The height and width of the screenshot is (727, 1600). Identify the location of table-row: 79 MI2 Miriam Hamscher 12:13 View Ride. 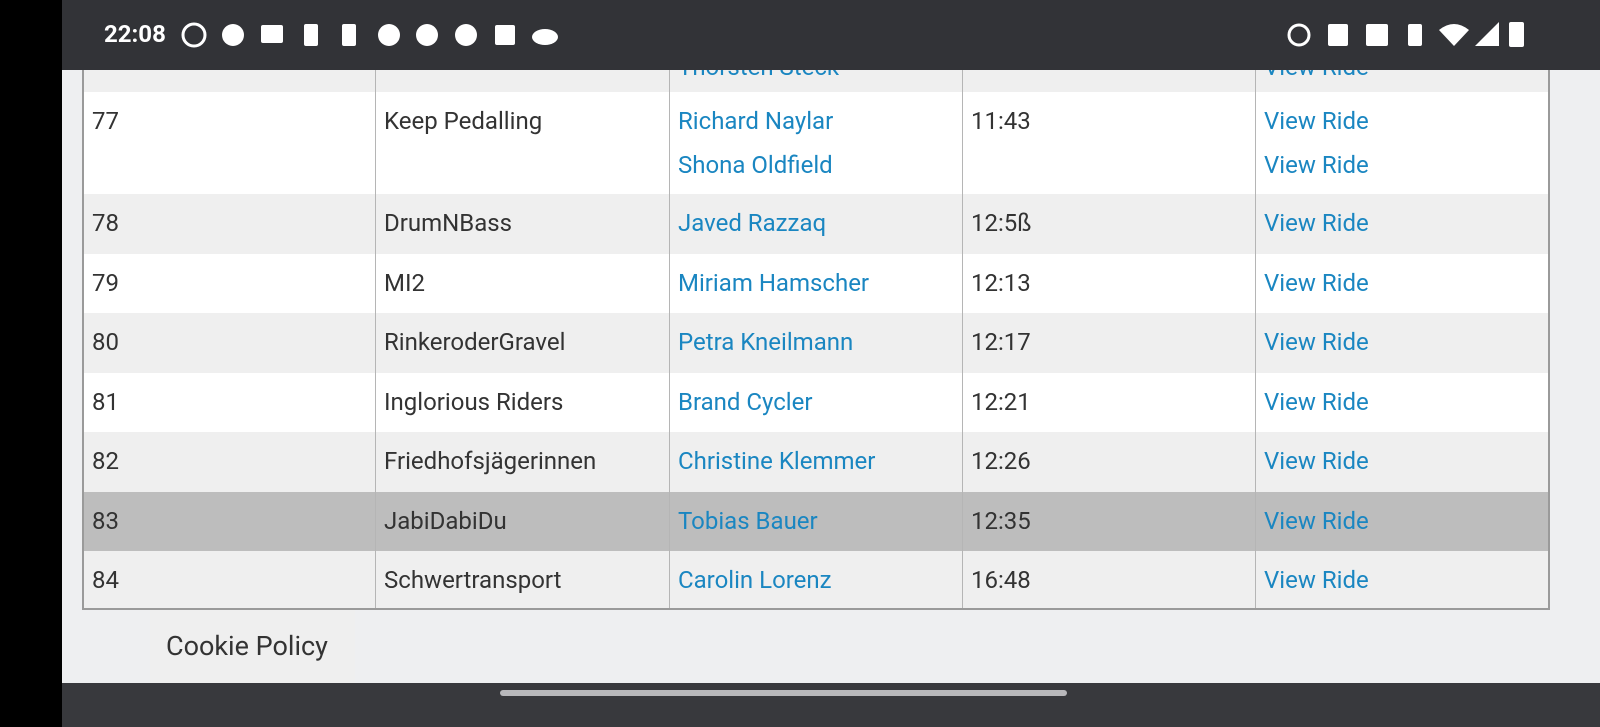
(816, 283).